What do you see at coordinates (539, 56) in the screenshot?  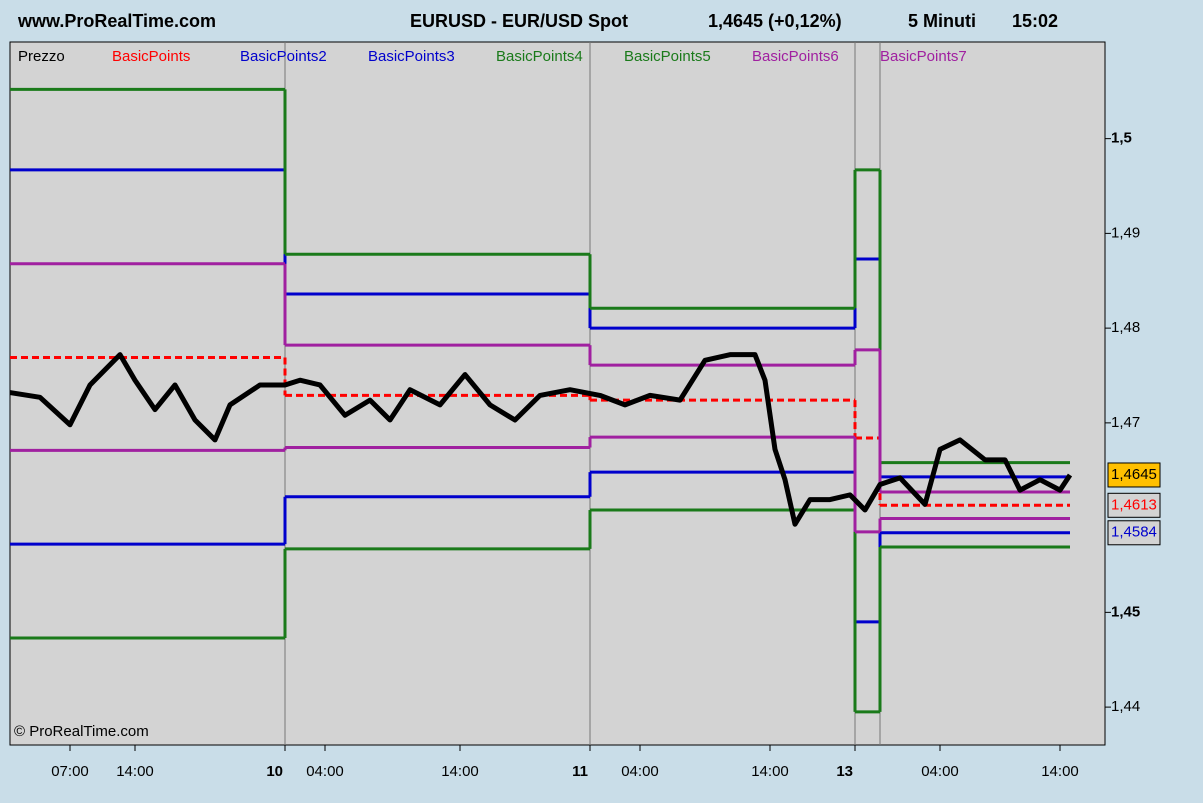 I see `legend-entry: BasicPoints4` at bounding box center [539, 56].